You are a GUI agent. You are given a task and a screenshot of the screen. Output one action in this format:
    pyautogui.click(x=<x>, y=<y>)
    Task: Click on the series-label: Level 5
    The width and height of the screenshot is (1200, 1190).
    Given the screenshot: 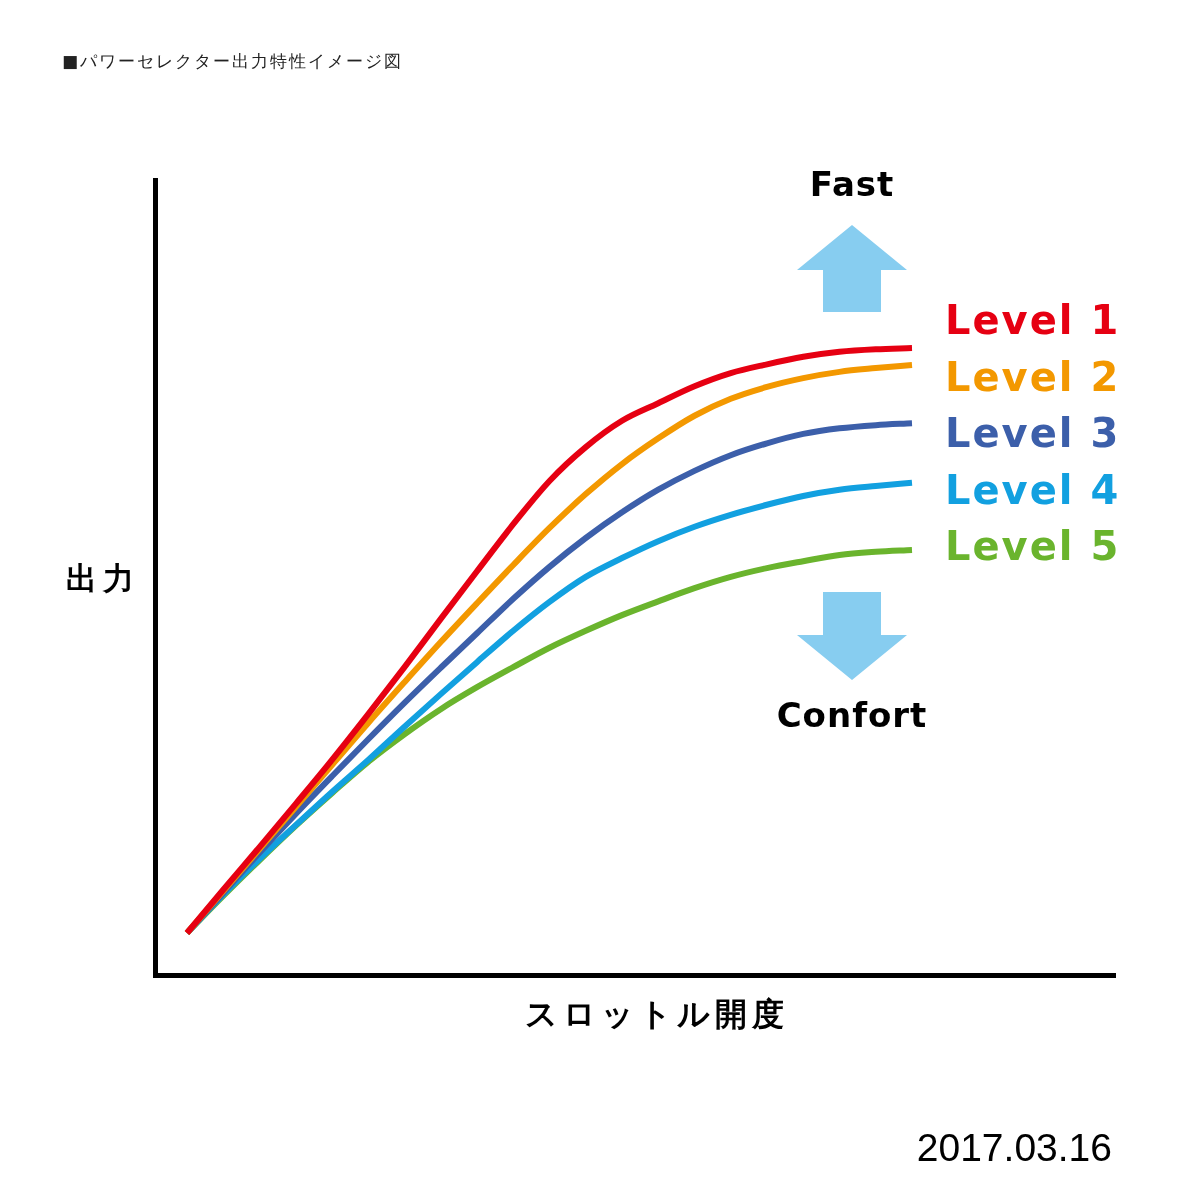 What is the action you would take?
    pyautogui.click(x=1033, y=546)
    